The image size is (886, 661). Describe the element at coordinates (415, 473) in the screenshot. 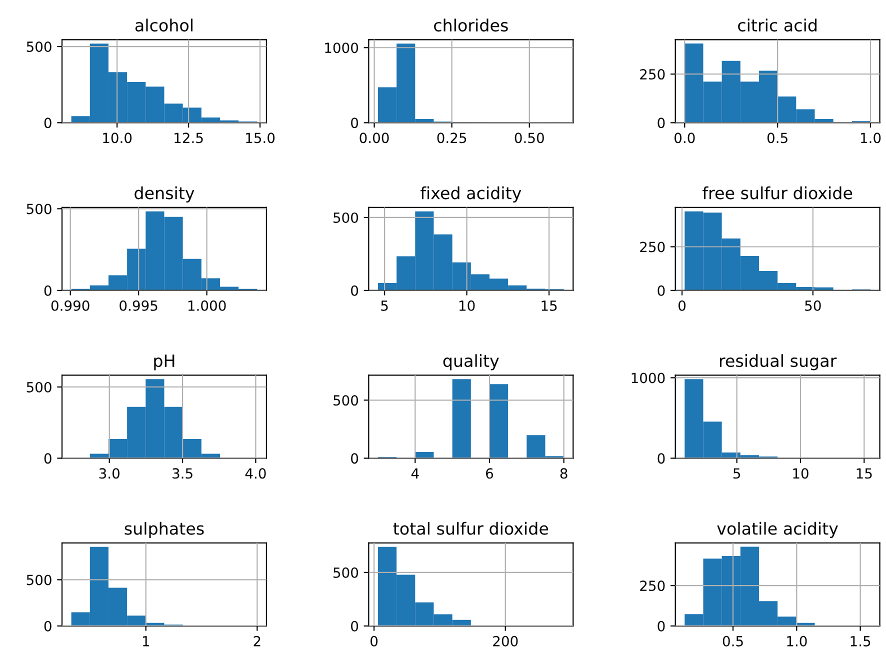

I see `x-tick-label: 4` at that location.